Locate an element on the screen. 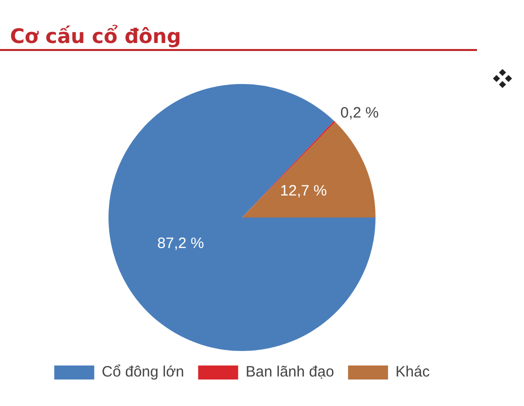 The height and width of the screenshot is (406, 524). data-label: 87,2 % is located at coordinates (180, 243).